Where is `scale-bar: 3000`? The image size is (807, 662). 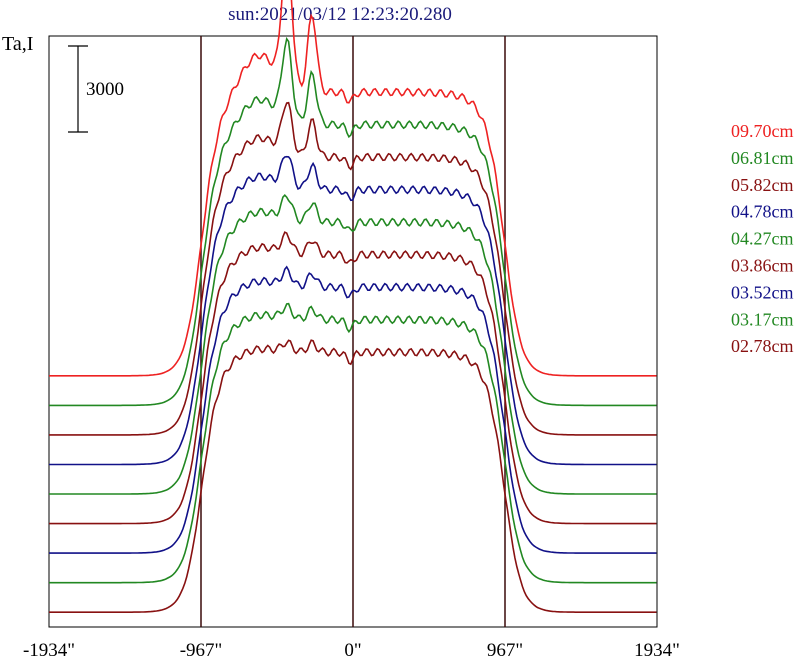
scale-bar: 3000 is located at coordinates (96, 89).